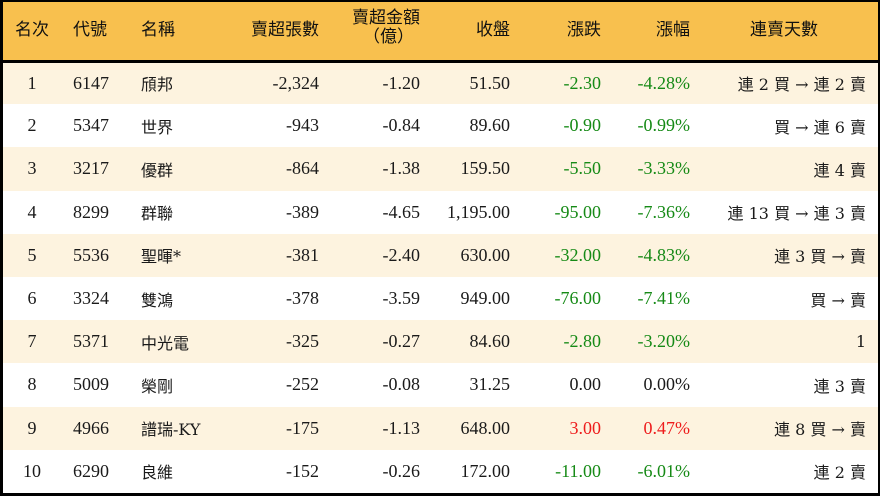 This screenshot has width=880, height=496. Describe the element at coordinates (664, 125) in the screenshot. I see `cell-change-pct: -0.99%` at that location.